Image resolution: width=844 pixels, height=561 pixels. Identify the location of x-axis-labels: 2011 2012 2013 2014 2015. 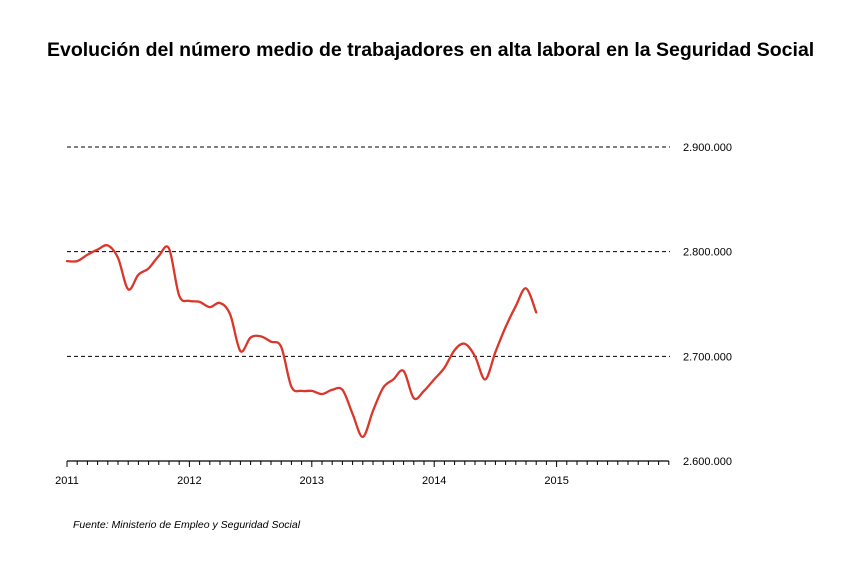
(312, 481).